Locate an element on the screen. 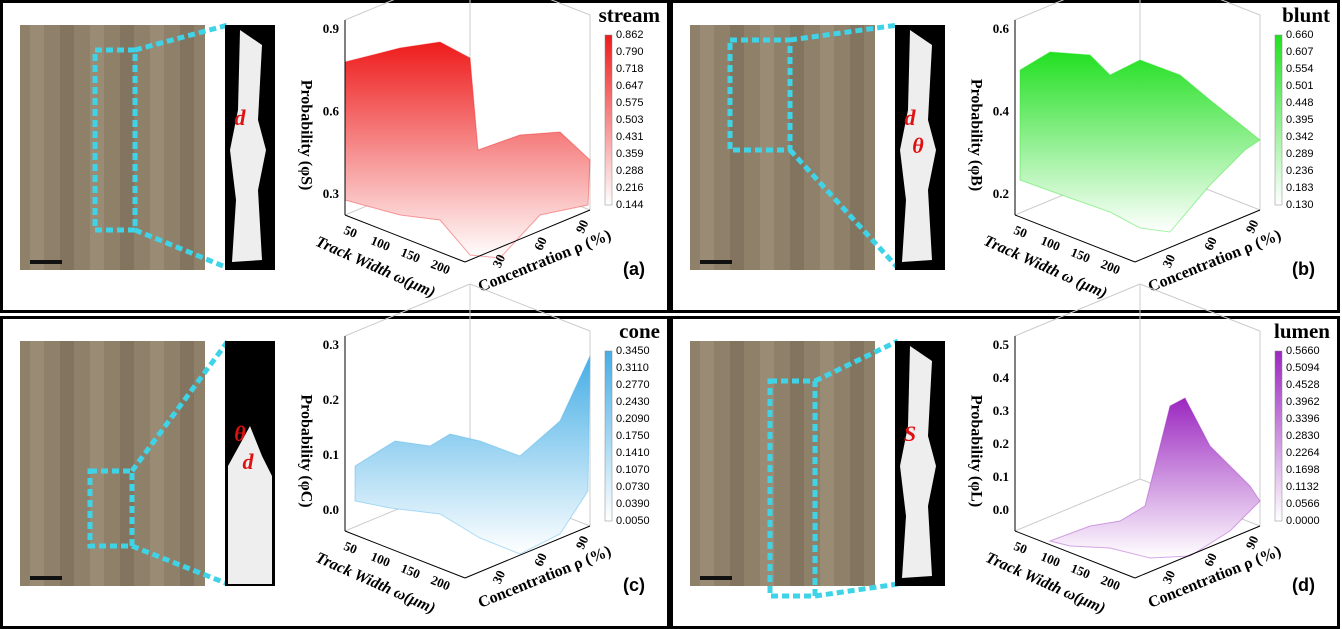 The height and width of the screenshot is (629, 1342). colorbar-label: 0.5660 is located at coordinates (1303, 351).